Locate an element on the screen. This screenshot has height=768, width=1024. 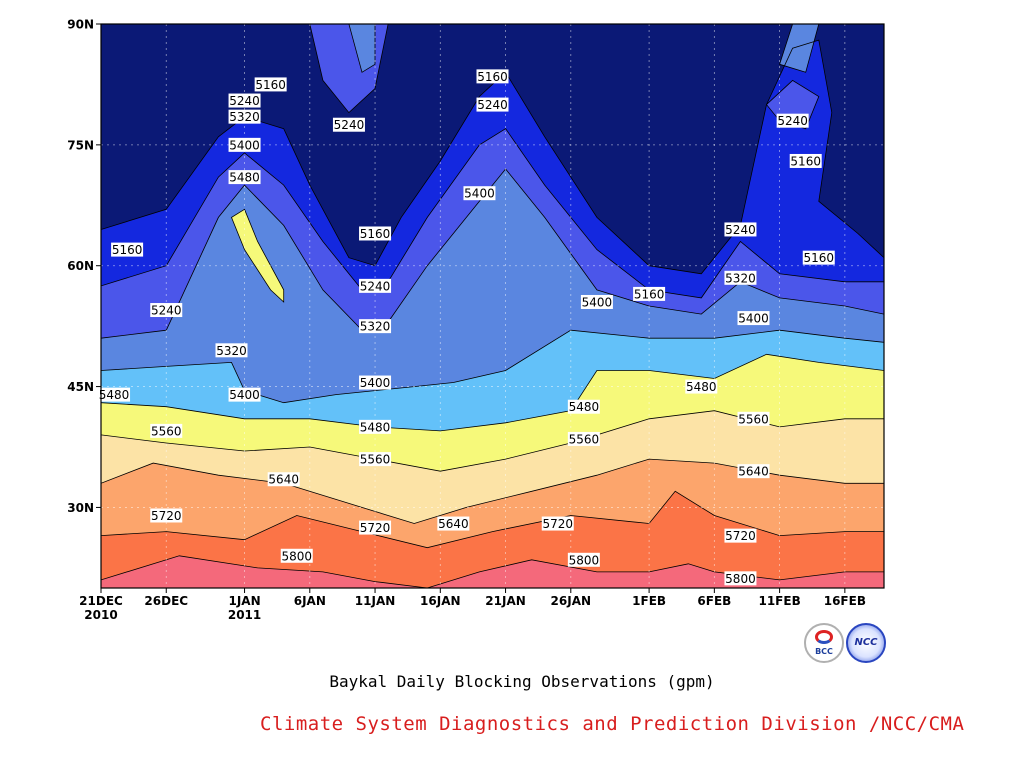
y-tick-label: 45N is located at coordinates (80, 387).